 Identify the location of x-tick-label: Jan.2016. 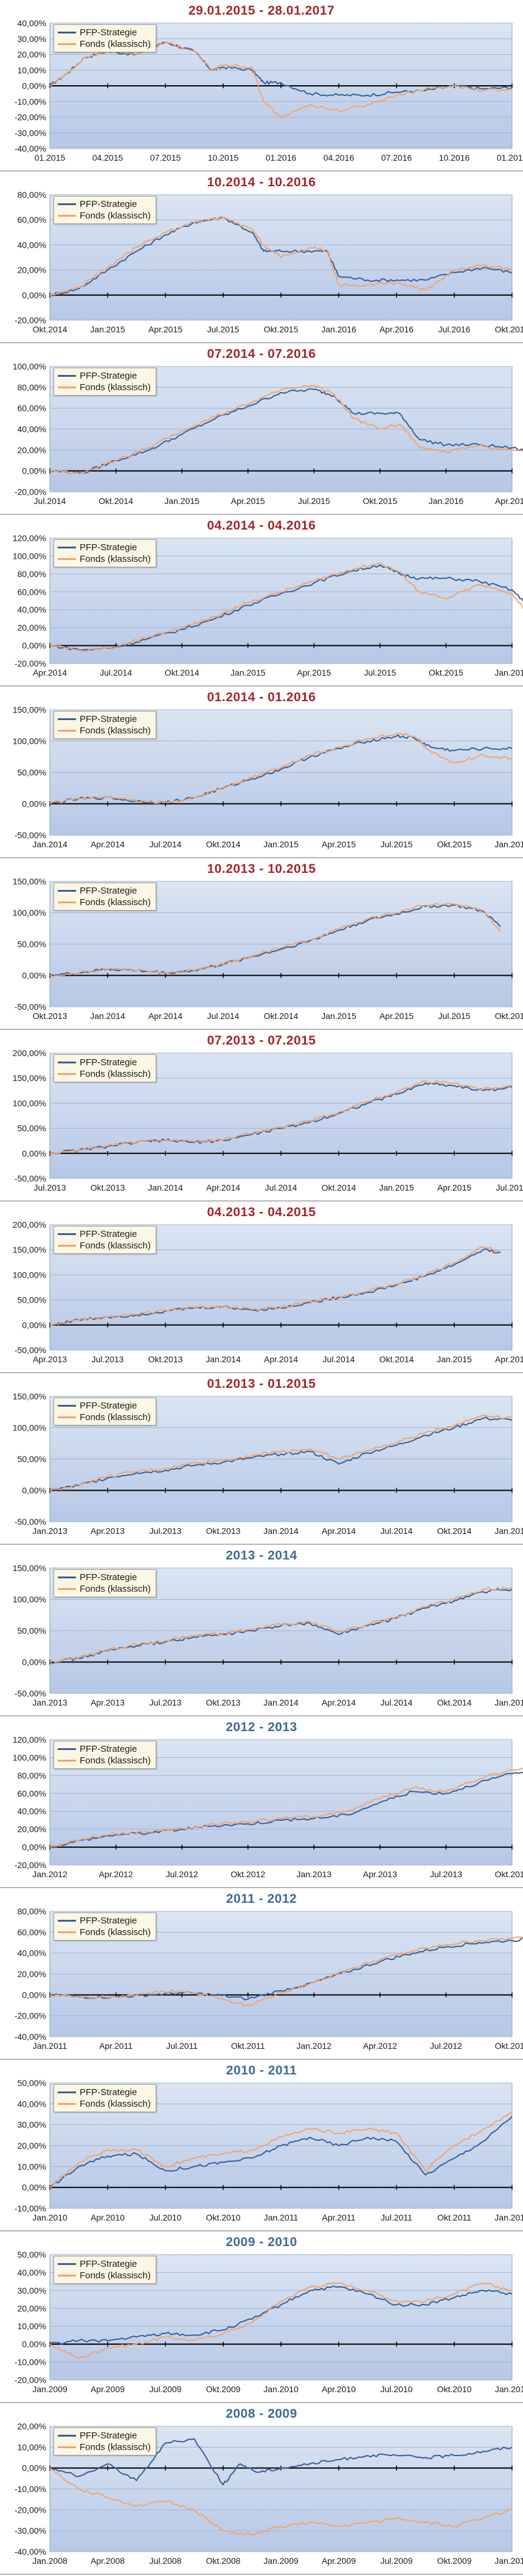
(339, 329).